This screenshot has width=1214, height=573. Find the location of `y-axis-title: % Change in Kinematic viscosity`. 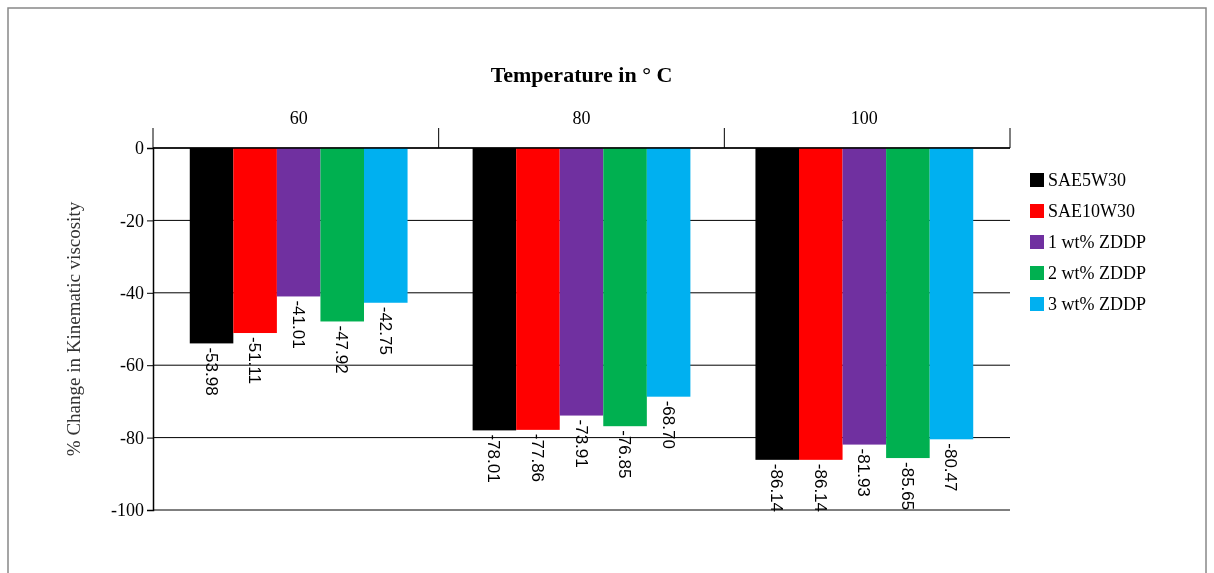

y-axis-title: % Change in Kinematic viscosity is located at coordinates (73, 329).